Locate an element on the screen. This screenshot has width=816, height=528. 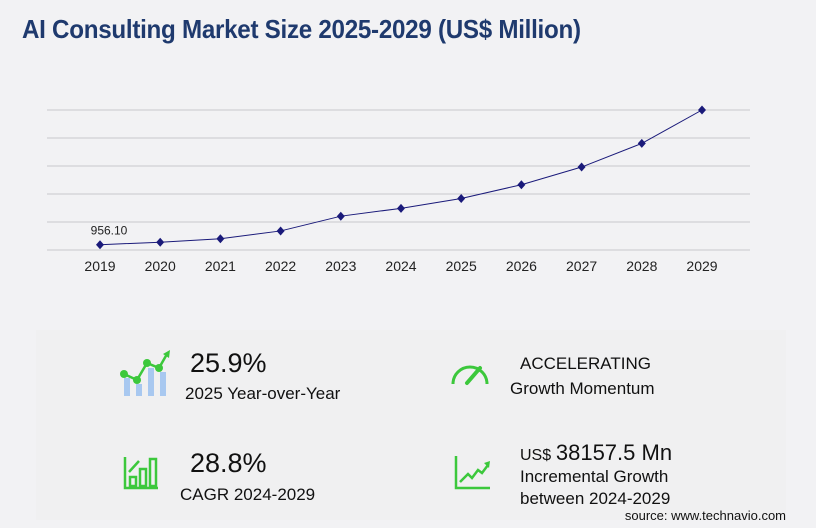
x-tick-label: 2019 is located at coordinates (99, 266).